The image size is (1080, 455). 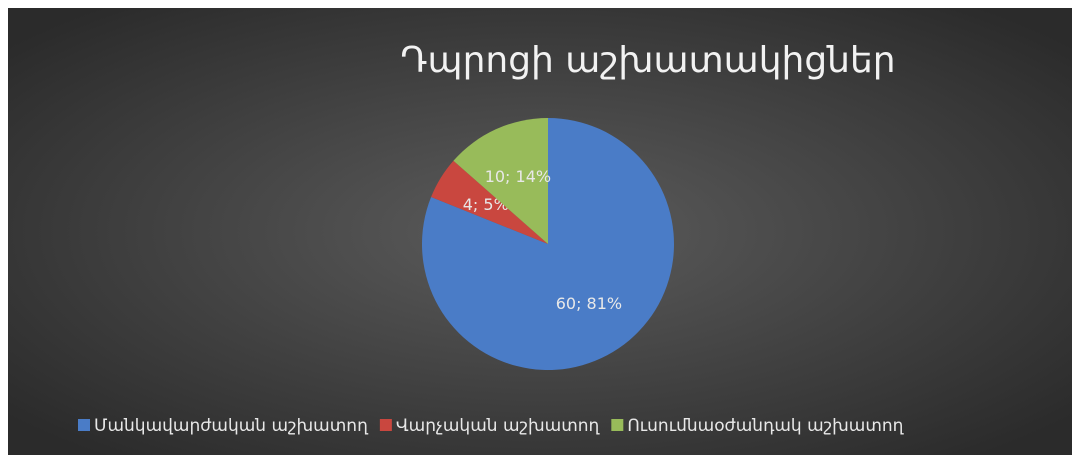 What do you see at coordinates (647, 60) in the screenshot?
I see `chart-title: Դպրոցի աշխատակիցներ` at bounding box center [647, 60].